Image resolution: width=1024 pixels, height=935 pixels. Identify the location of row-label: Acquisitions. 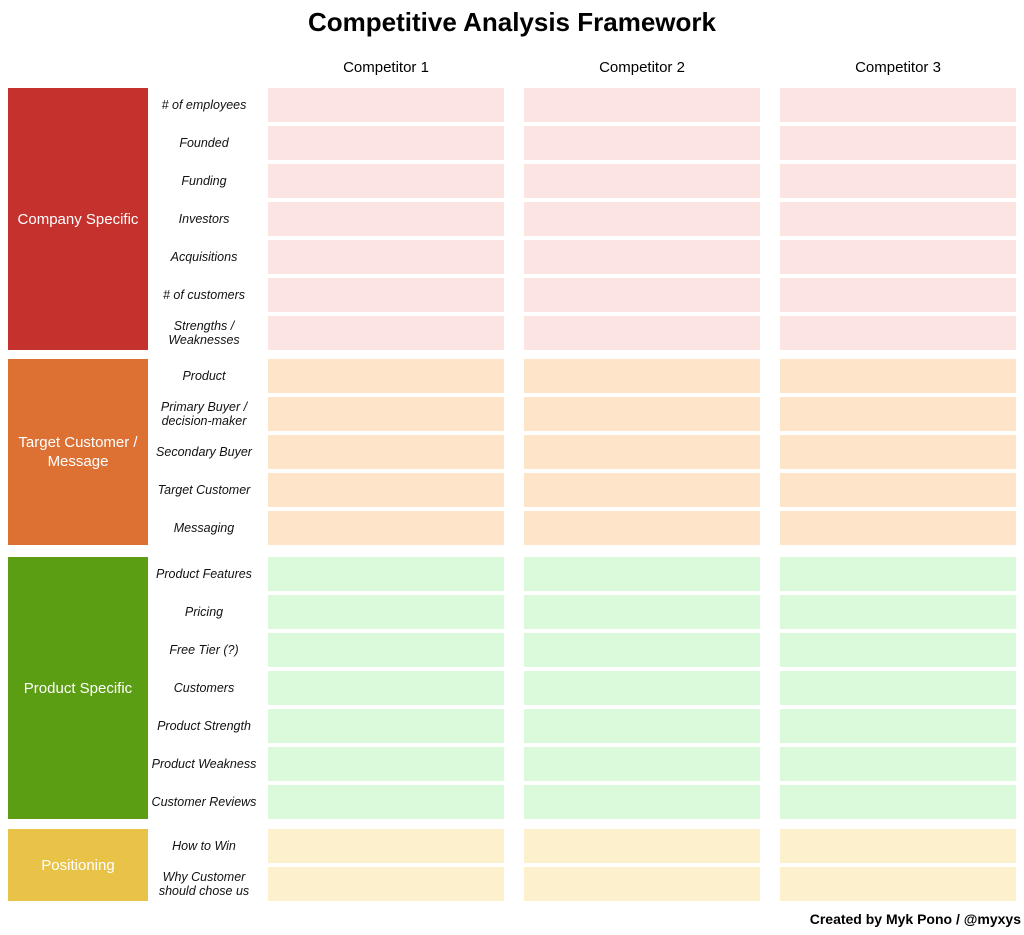
(204, 257).